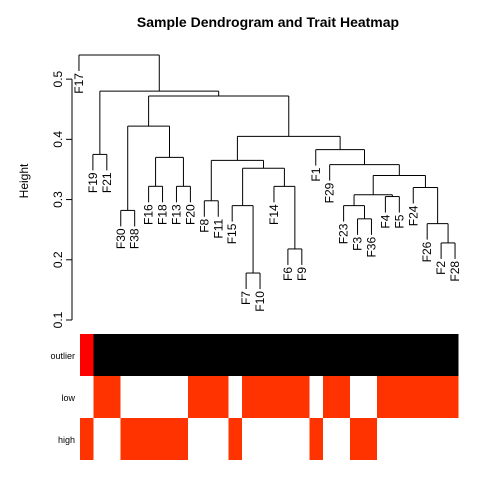  I want to click on chart-title: Sample Dendrogram and Trait Heatmap, so click(268, 22).